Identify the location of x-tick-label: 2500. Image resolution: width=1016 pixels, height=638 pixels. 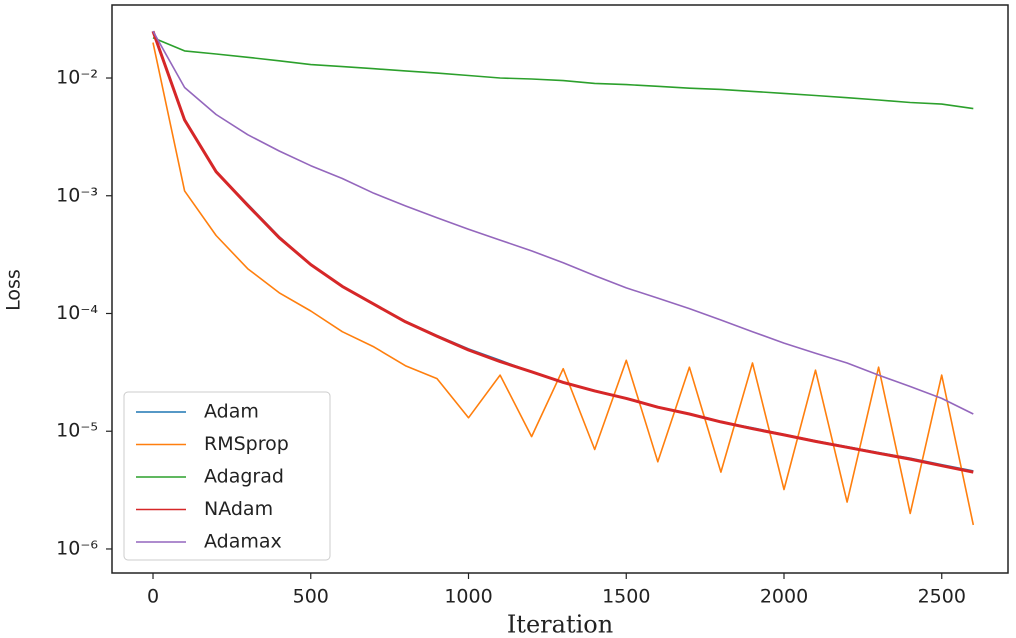
(942, 597).